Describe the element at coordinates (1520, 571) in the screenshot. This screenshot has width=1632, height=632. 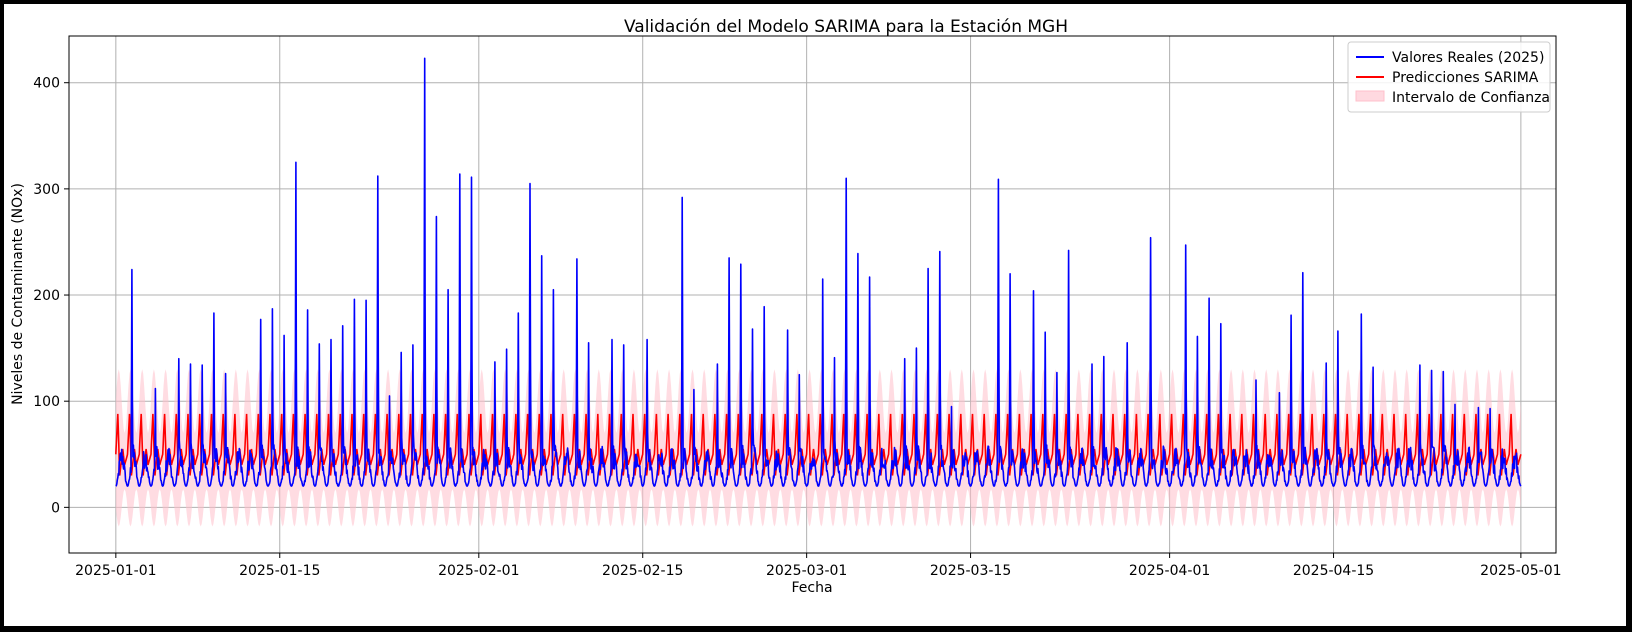
I see `x-tick-label: 2025-05-01` at that location.